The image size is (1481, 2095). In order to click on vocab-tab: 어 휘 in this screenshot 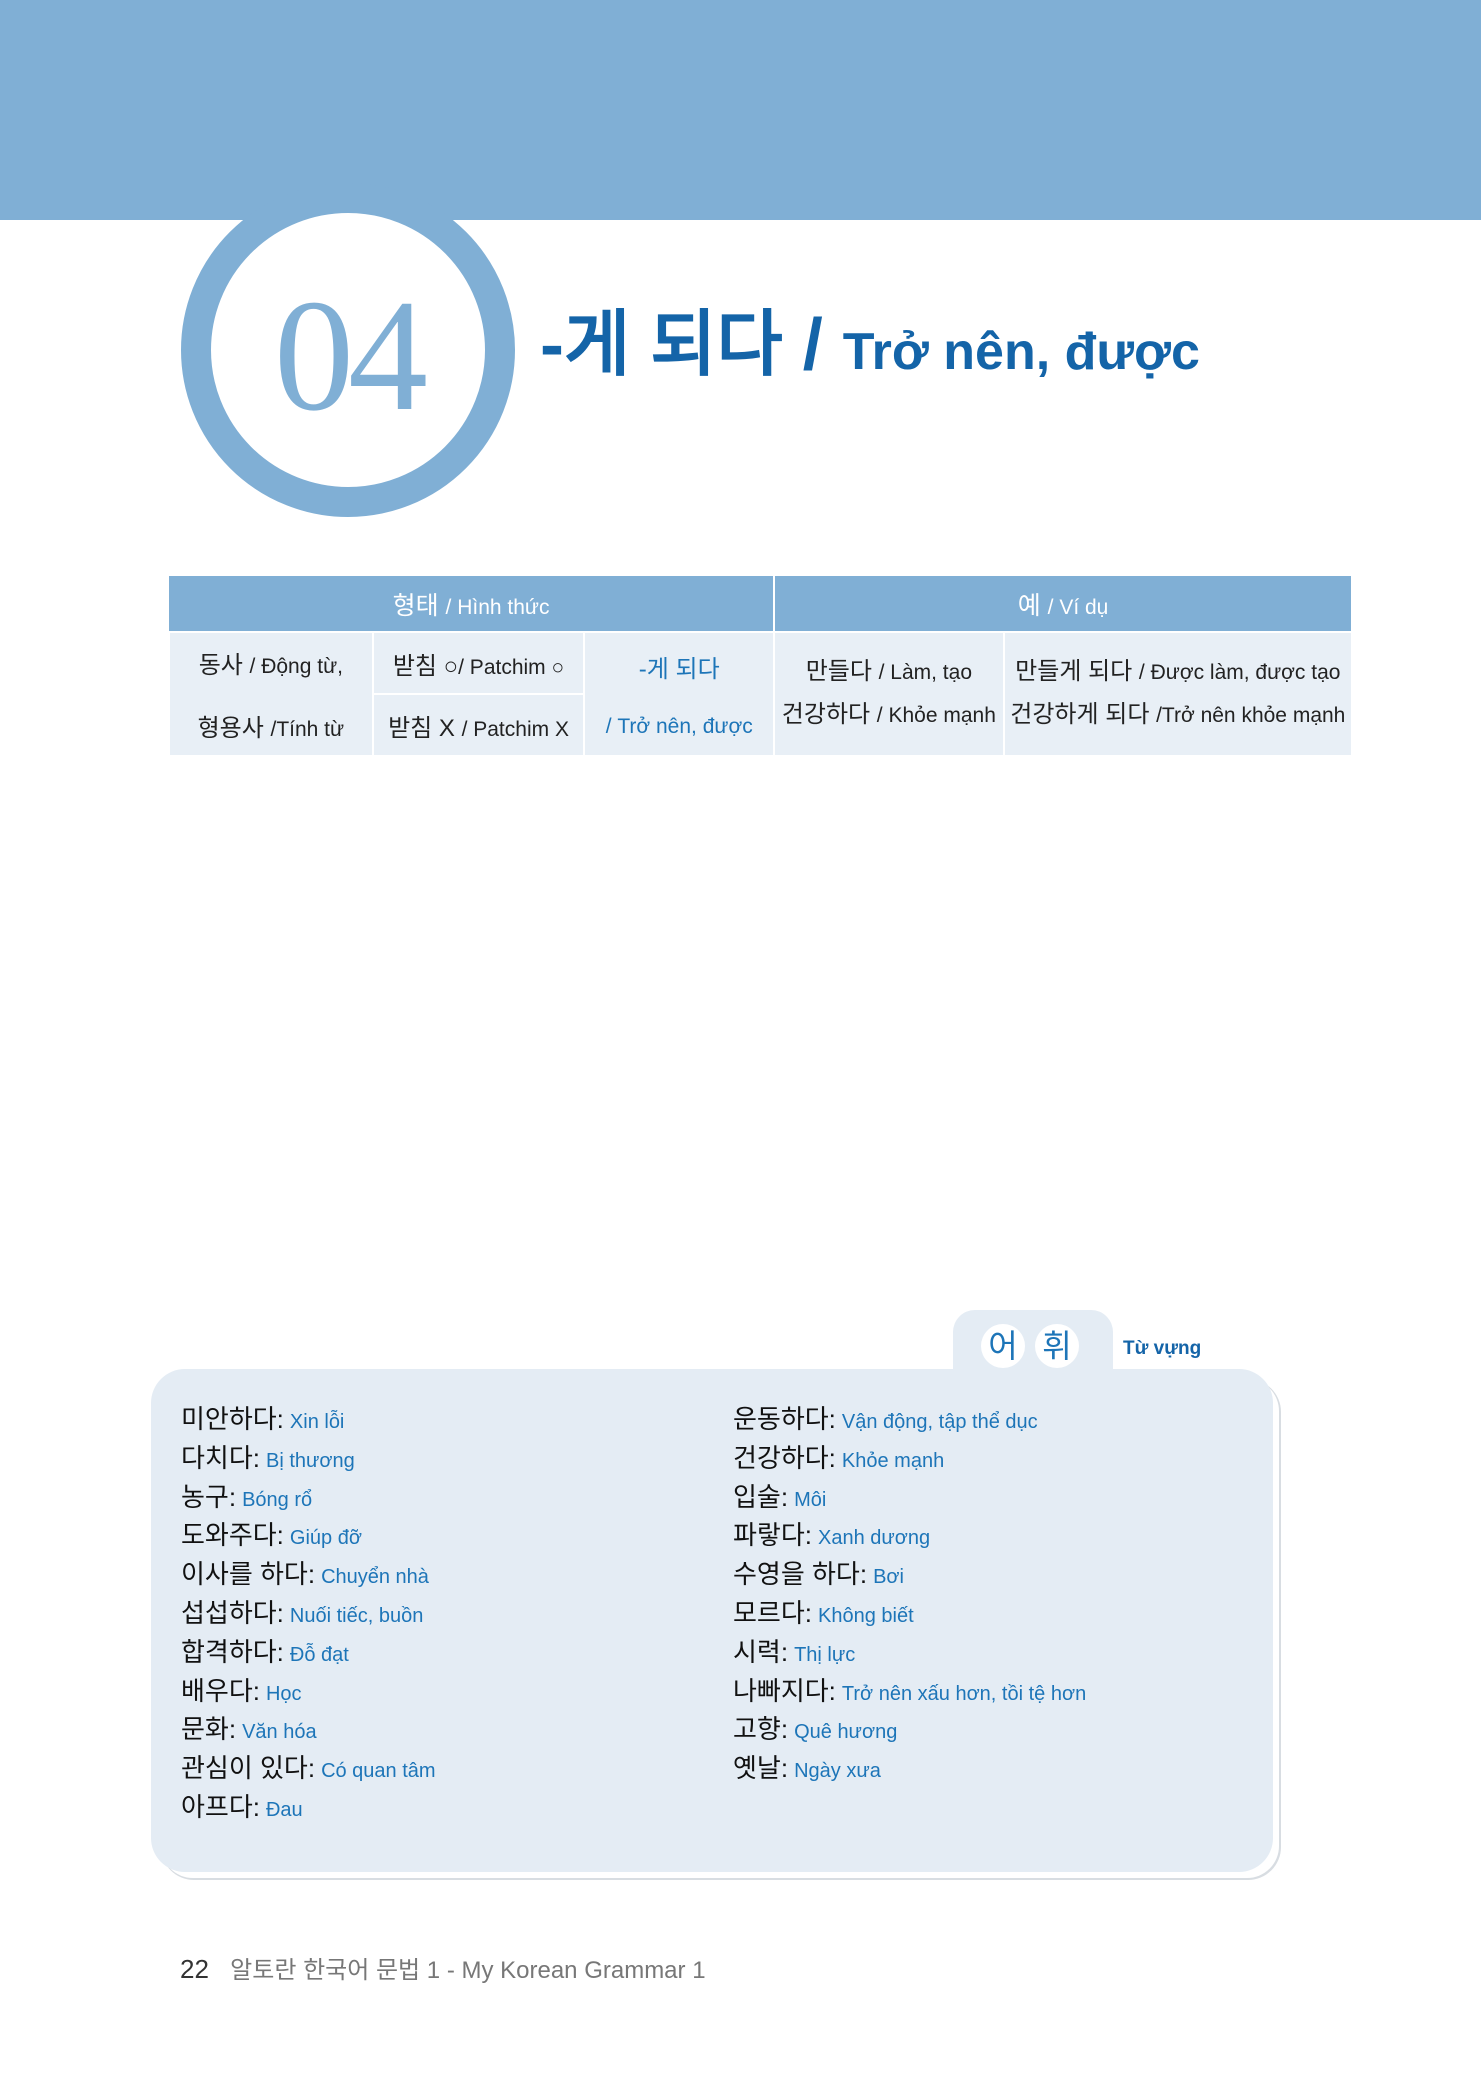, I will do `click(1033, 1350)`.